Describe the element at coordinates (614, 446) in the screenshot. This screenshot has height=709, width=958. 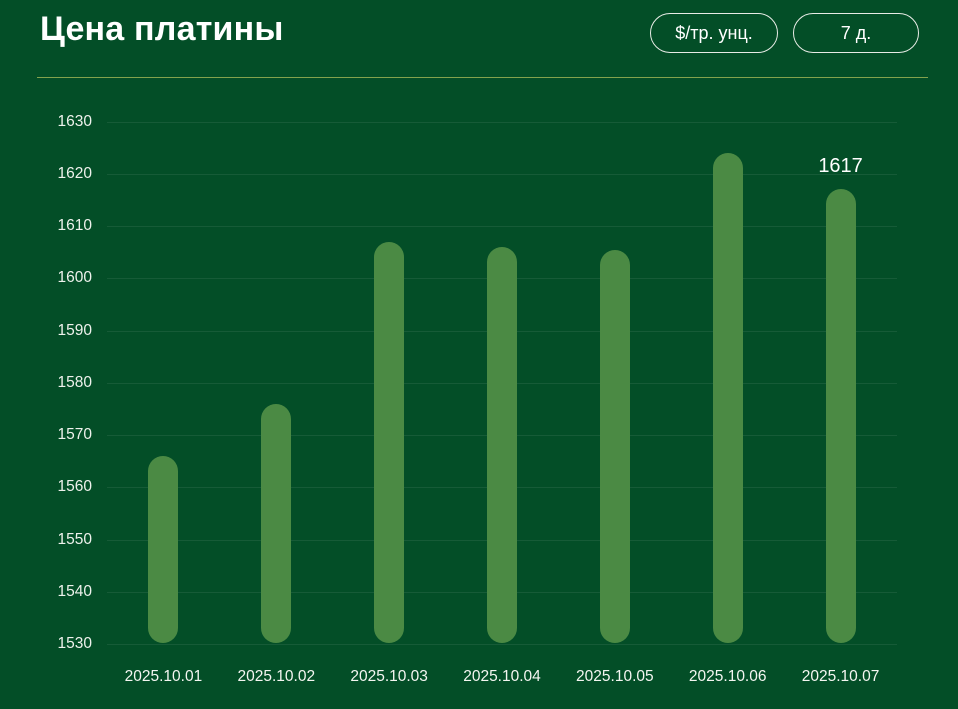
I see `chart-bar-2025.10.05` at that location.